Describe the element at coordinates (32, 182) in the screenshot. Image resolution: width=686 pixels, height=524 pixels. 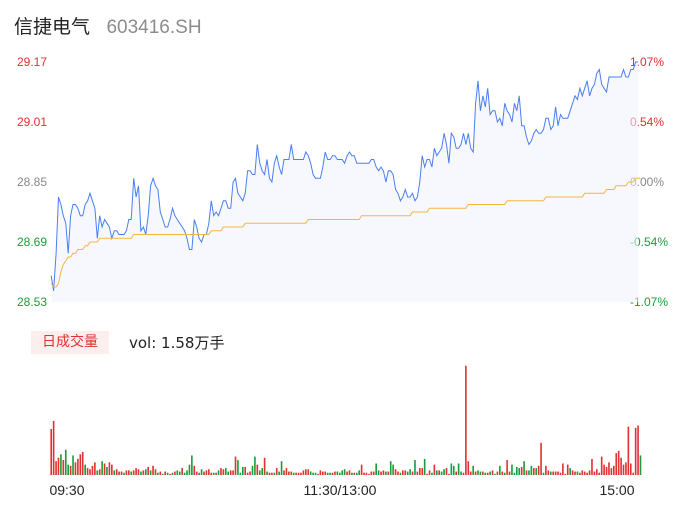
I see `price-tick-label: 28.85` at that location.